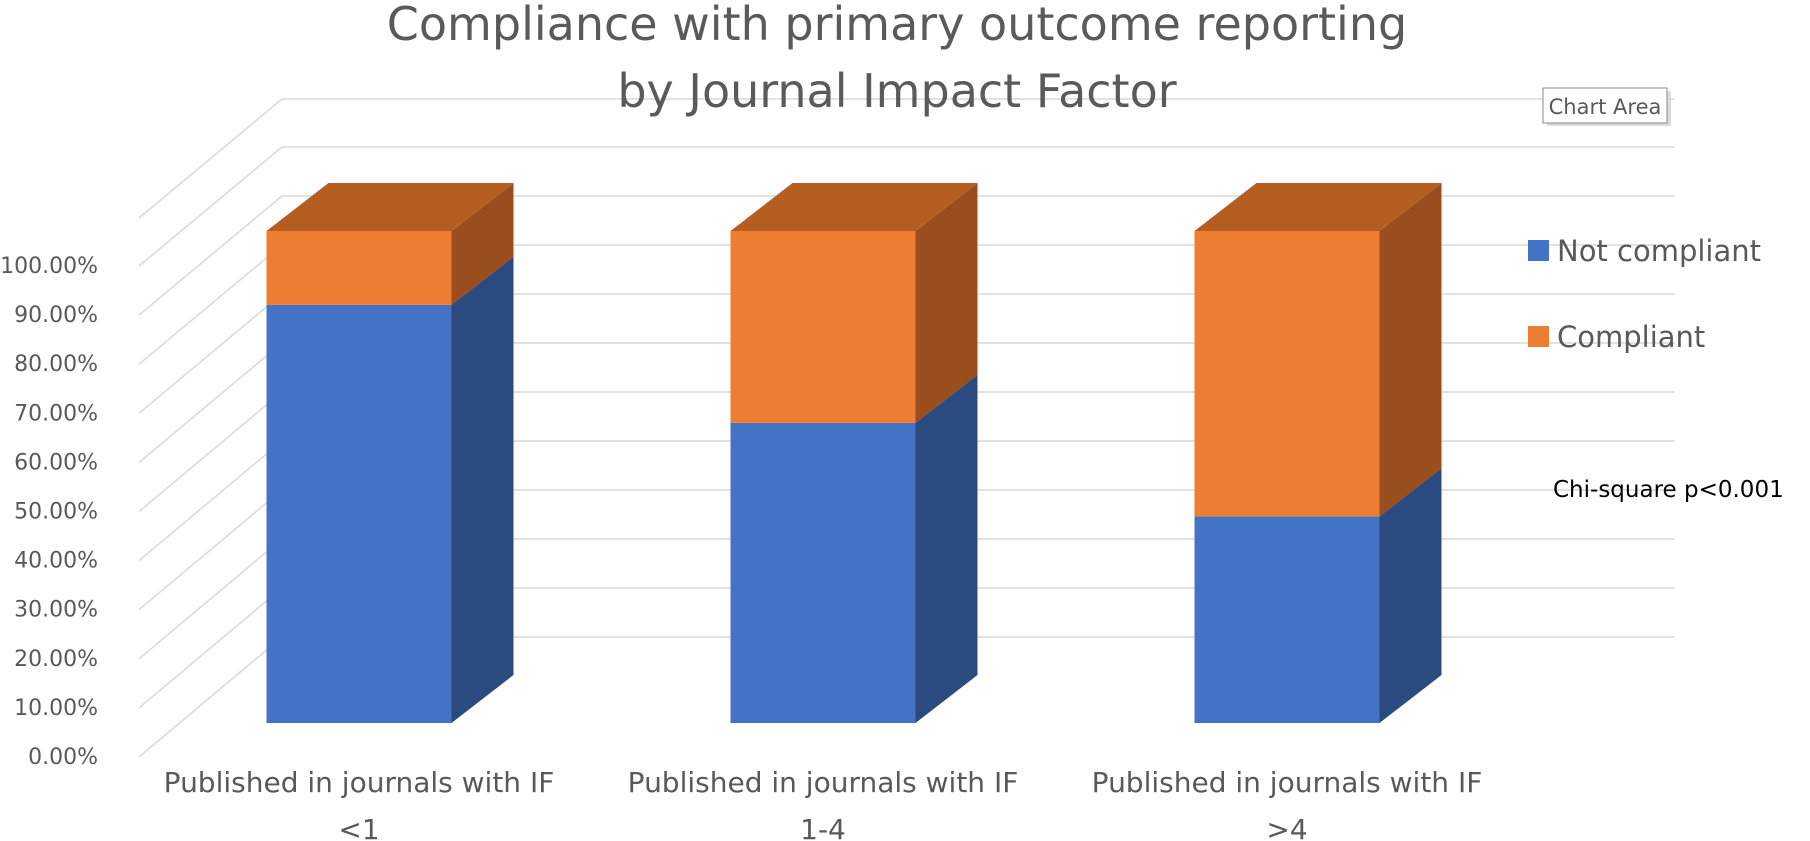  Describe the element at coordinates (56, 561) in the screenshot. I see `y-tick-label: 40.00%` at that location.